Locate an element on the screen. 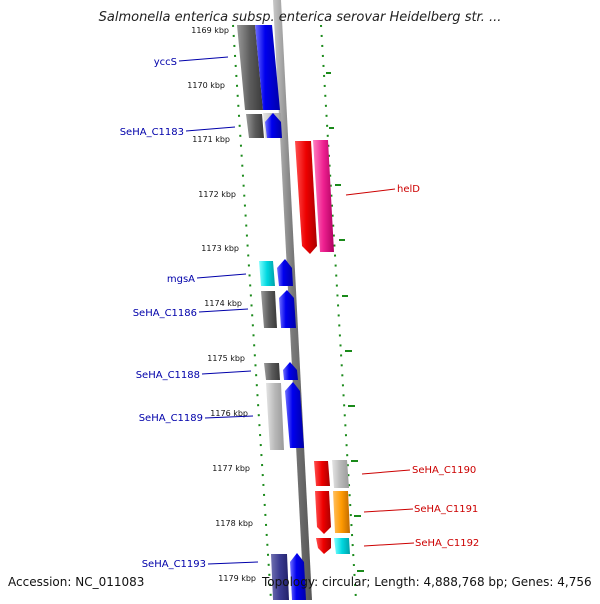 Image resolution: width=600 pixels, height=604 pixels. gene-label: SeHA_C1190 is located at coordinates (444, 470).